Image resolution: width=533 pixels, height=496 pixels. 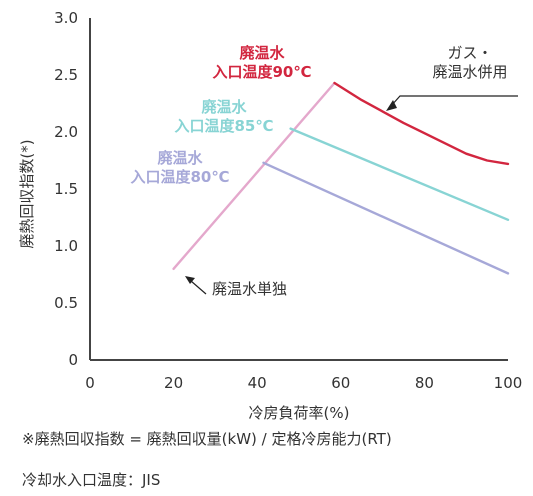 What do you see at coordinates (66, 75) in the screenshot?
I see `y-tick-label: 2.5` at bounding box center [66, 75].